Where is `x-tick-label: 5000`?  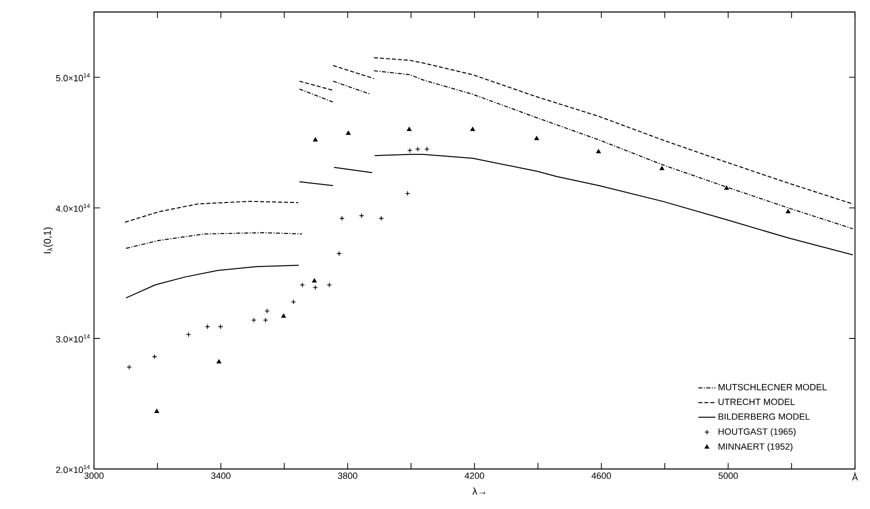 x-tick-label: 5000 is located at coordinates (728, 475).